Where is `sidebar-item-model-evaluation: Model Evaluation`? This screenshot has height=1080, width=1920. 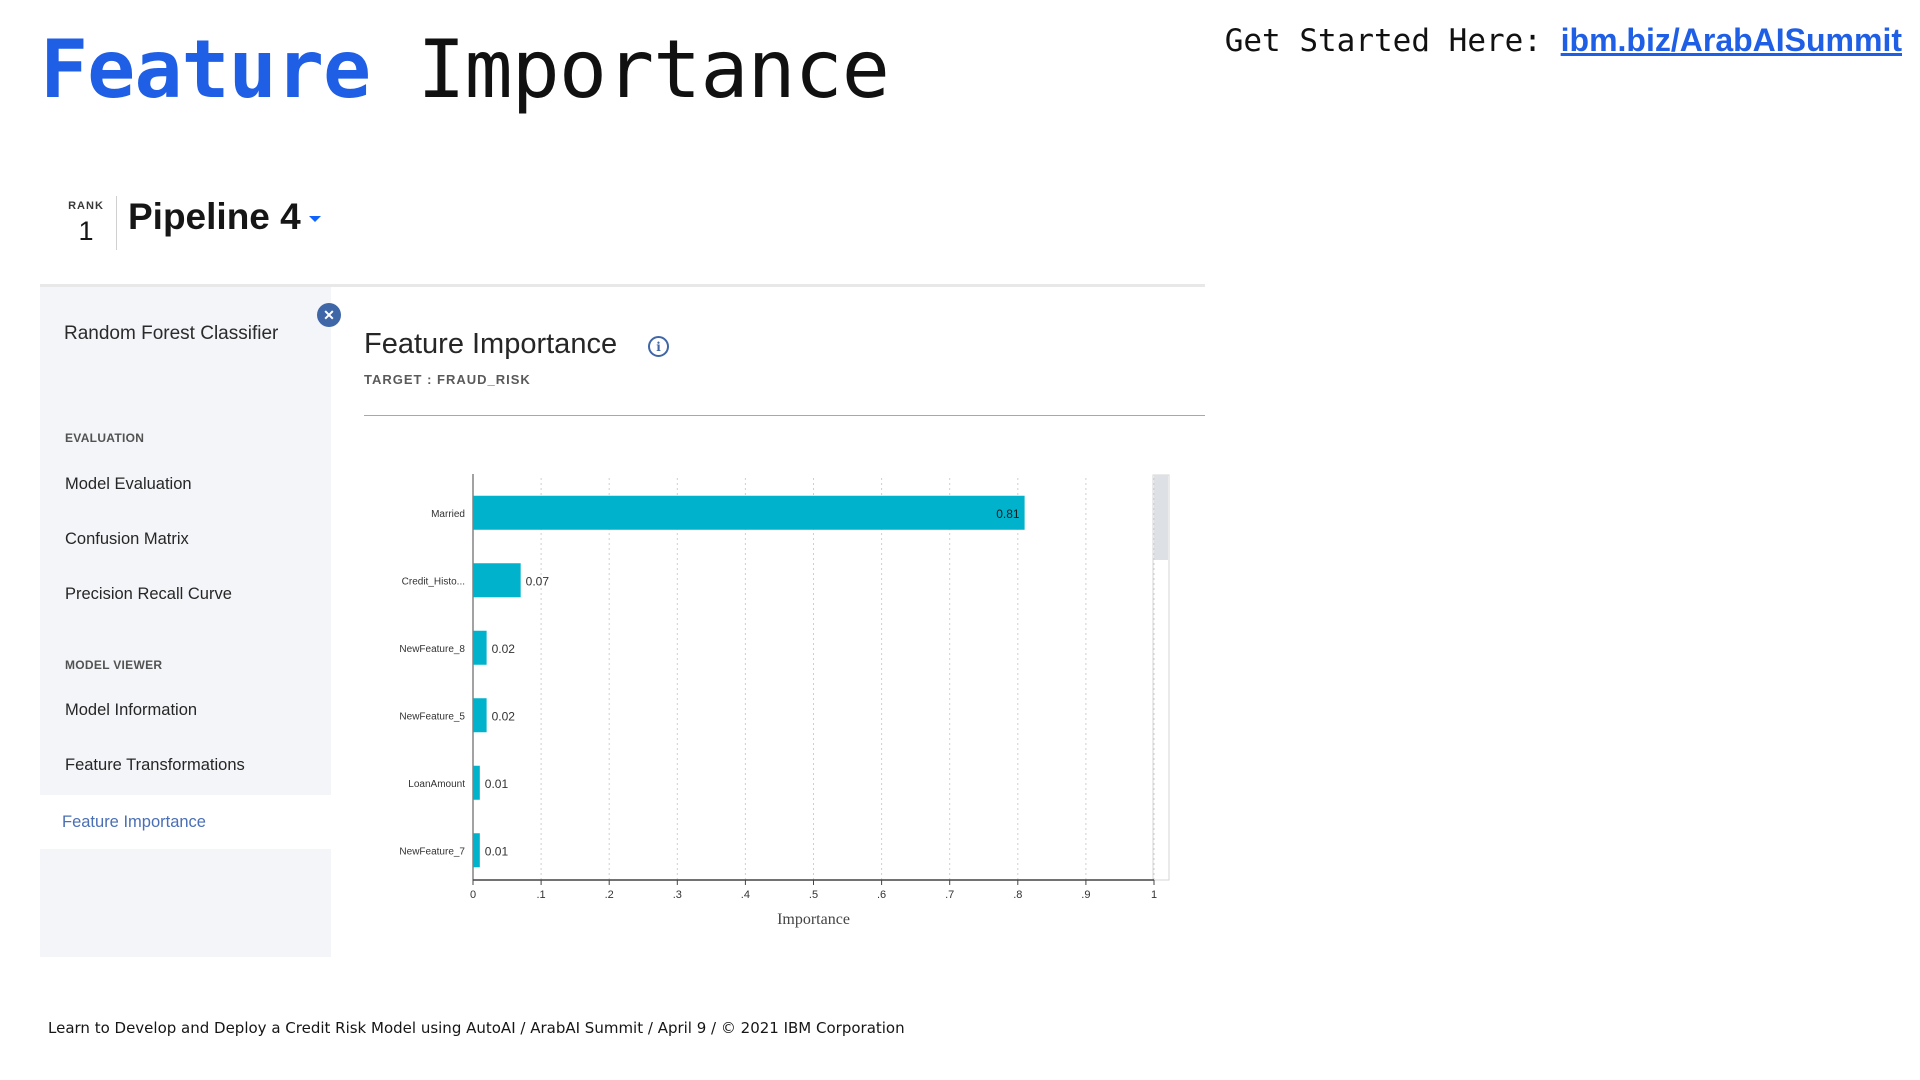 sidebar-item-model-evaluation: Model Evaluation is located at coordinates (128, 484).